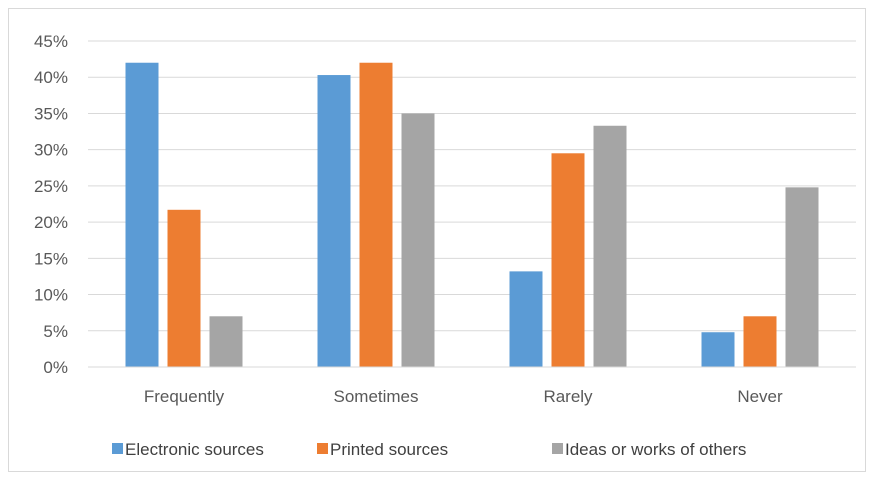  Describe the element at coordinates (51, 77) in the screenshot. I see `y-tick-label: 40%` at that location.